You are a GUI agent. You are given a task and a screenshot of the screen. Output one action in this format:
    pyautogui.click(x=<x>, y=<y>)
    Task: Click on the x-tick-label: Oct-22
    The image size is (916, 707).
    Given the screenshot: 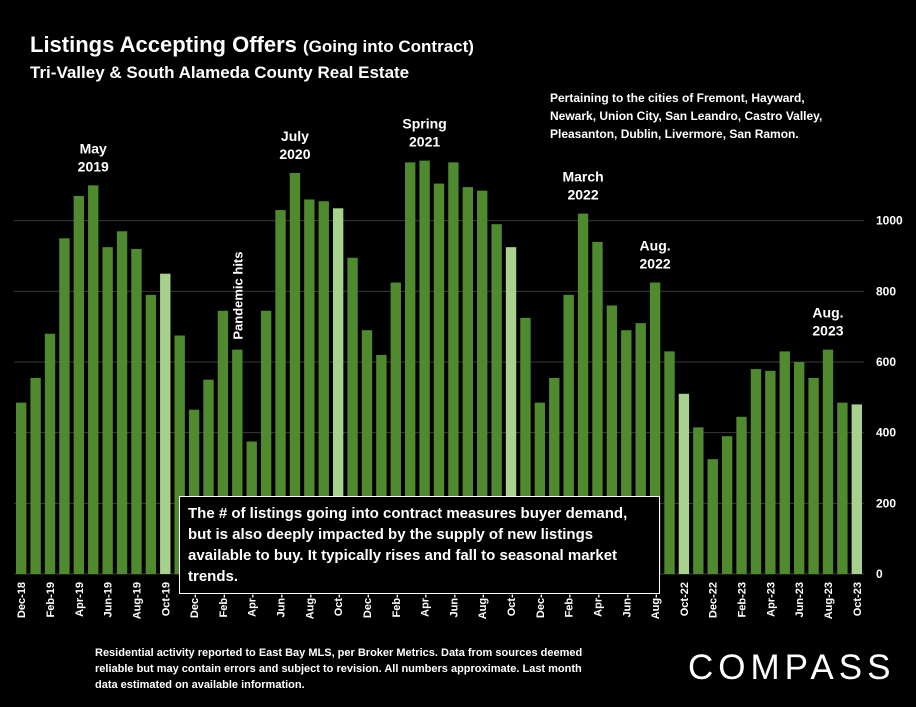 What is the action you would take?
    pyautogui.click(x=685, y=599)
    